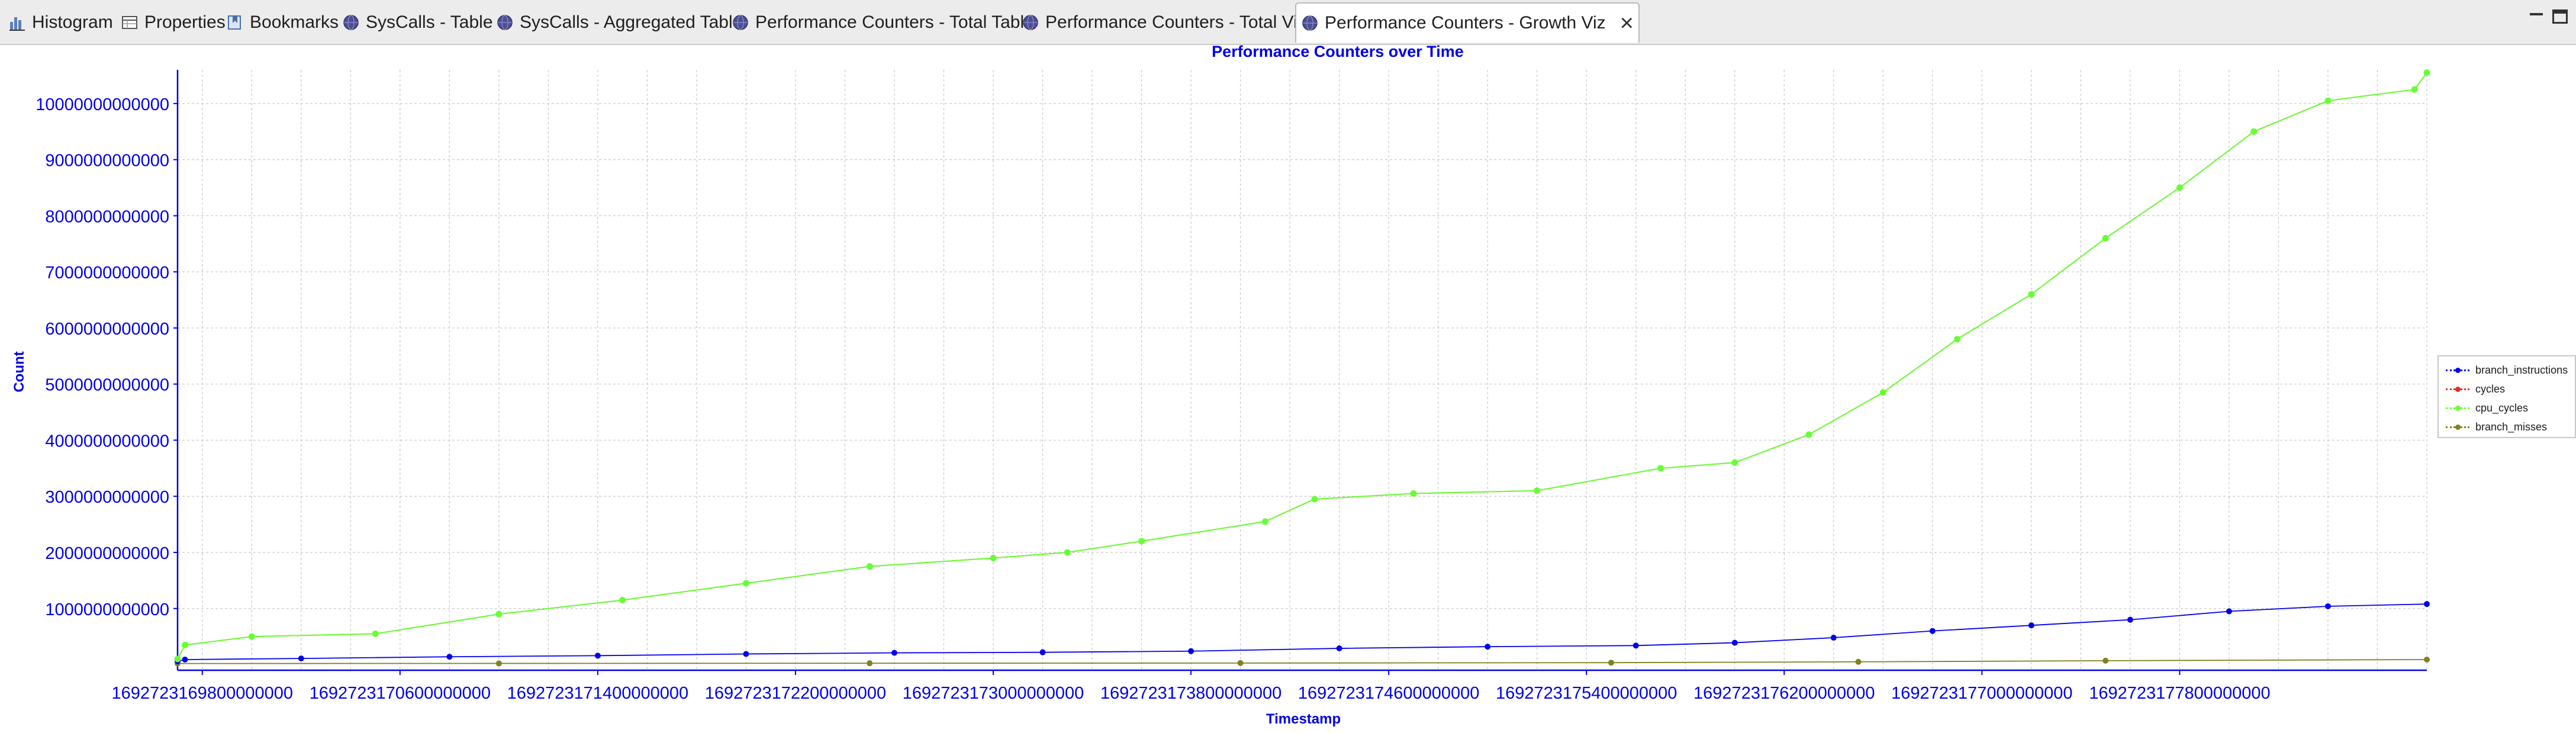  Describe the element at coordinates (1388, 693) in the screenshot. I see `x-tick-label: 1692723174600000000` at that location.